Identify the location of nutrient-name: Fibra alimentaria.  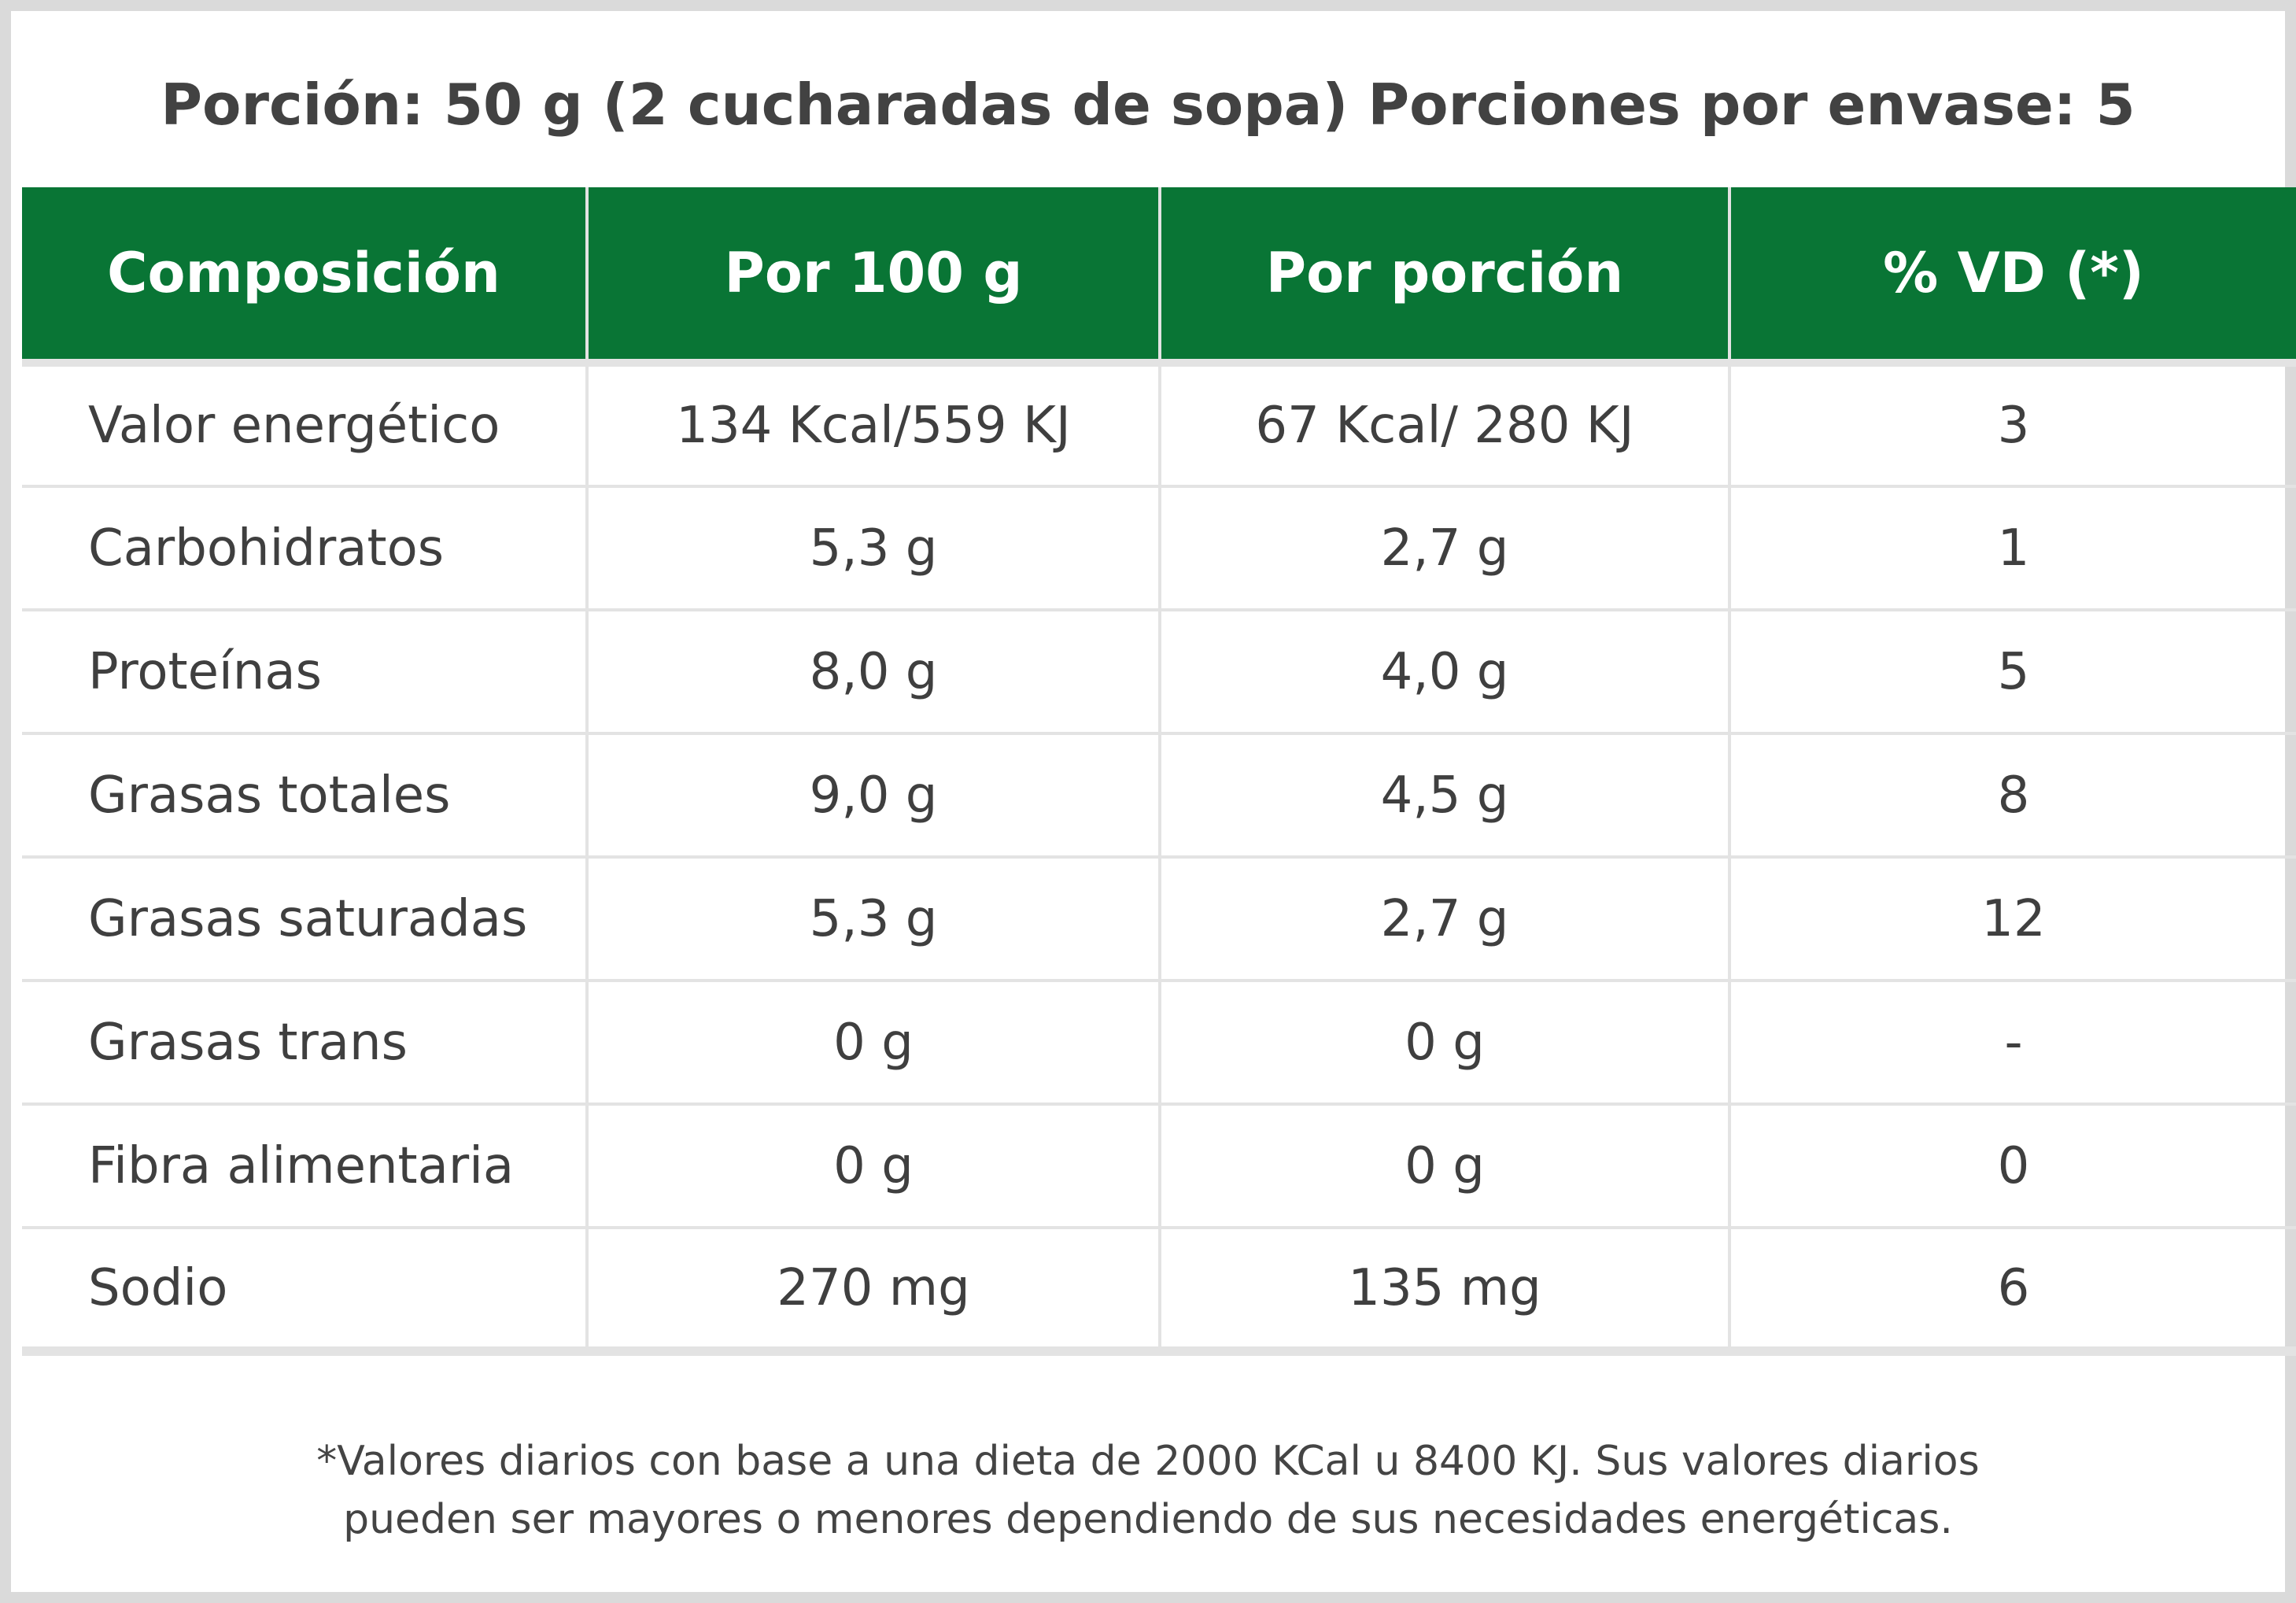
(304, 1166).